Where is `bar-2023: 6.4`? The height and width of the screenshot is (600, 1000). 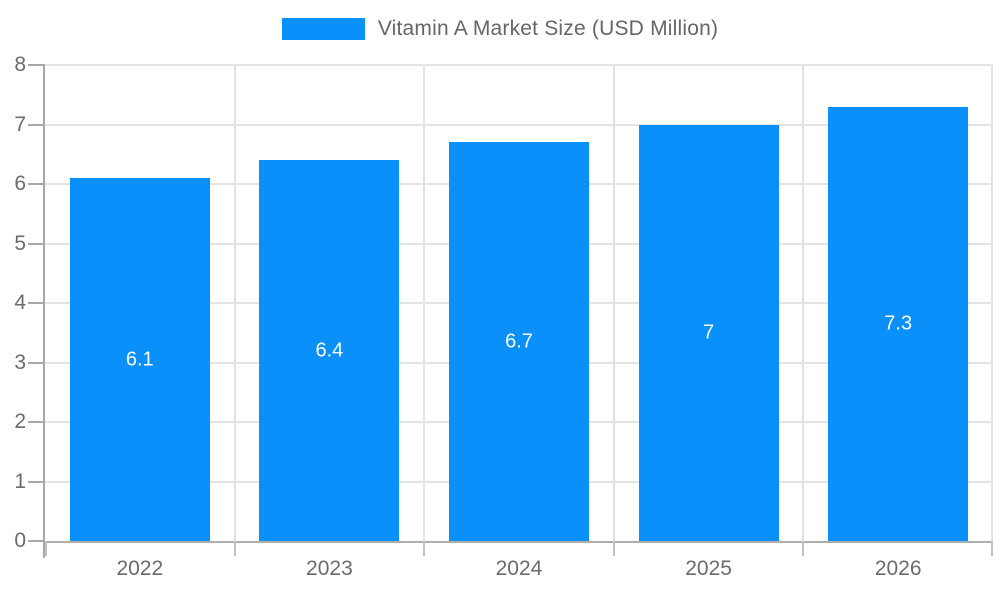
bar-2023: 6.4 is located at coordinates (329, 350).